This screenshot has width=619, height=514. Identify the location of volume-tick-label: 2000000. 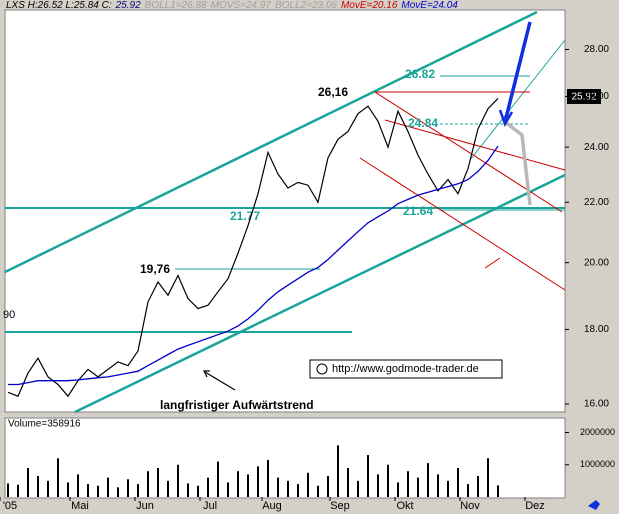
(597, 432).